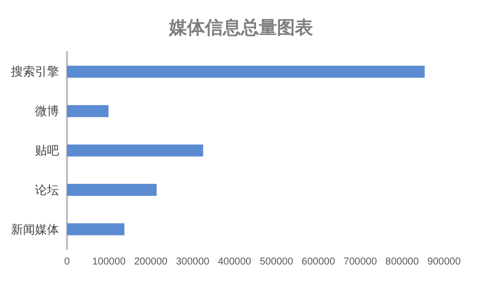 The width and height of the screenshot is (482, 287). What do you see at coordinates (47, 151) in the screenshot?
I see `y-tick-label: 贴吧` at bounding box center [47, 151].